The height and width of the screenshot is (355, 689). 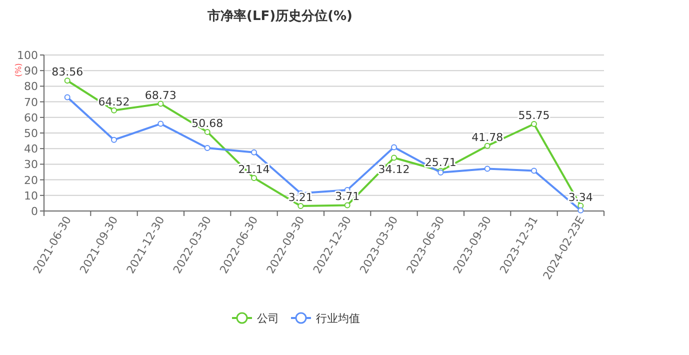 I want to click on y-tick-label: 100, so click(x=27, y=55).